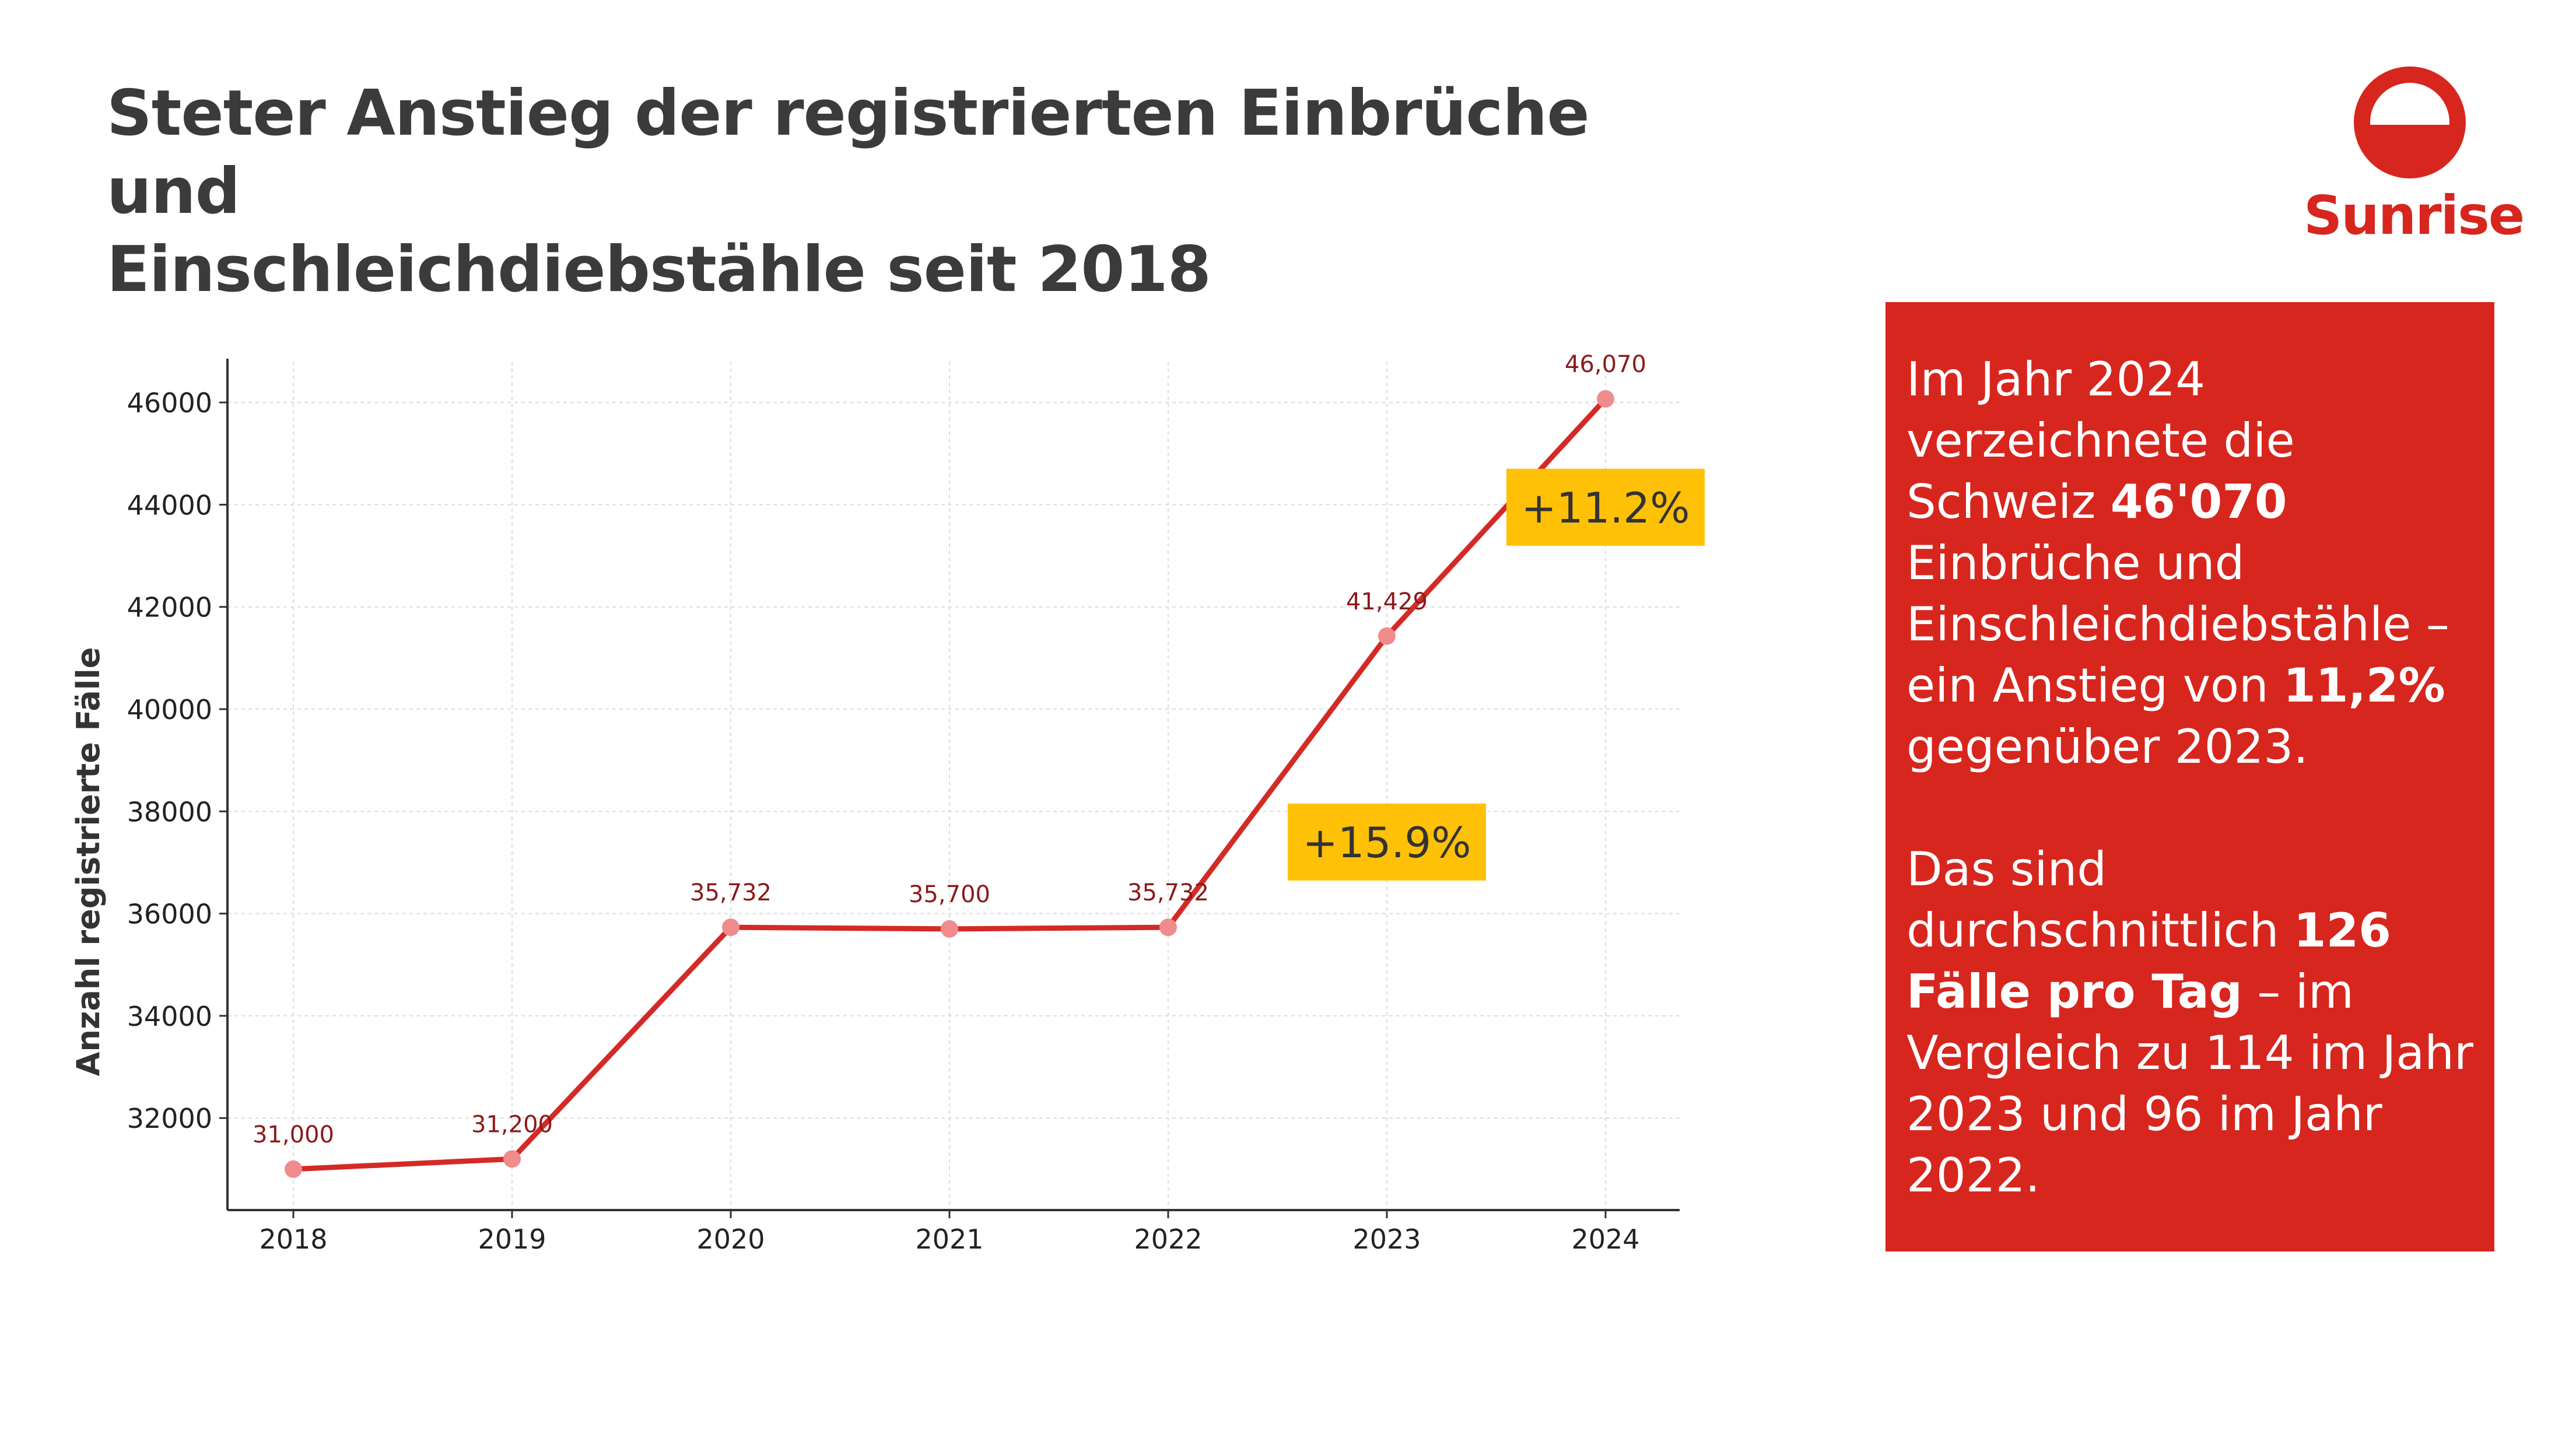 The image size is (2576, 1448). I want to click on x-tick-label-2018: 2018, so click(293, 1239).